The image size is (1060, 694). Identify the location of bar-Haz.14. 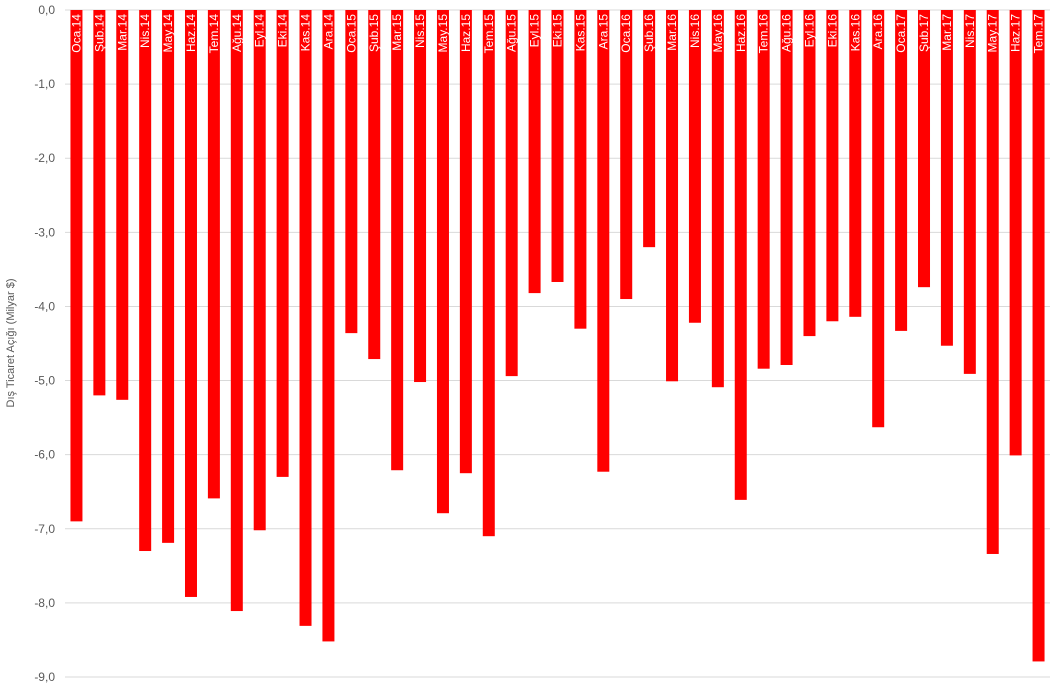
(190, 303).